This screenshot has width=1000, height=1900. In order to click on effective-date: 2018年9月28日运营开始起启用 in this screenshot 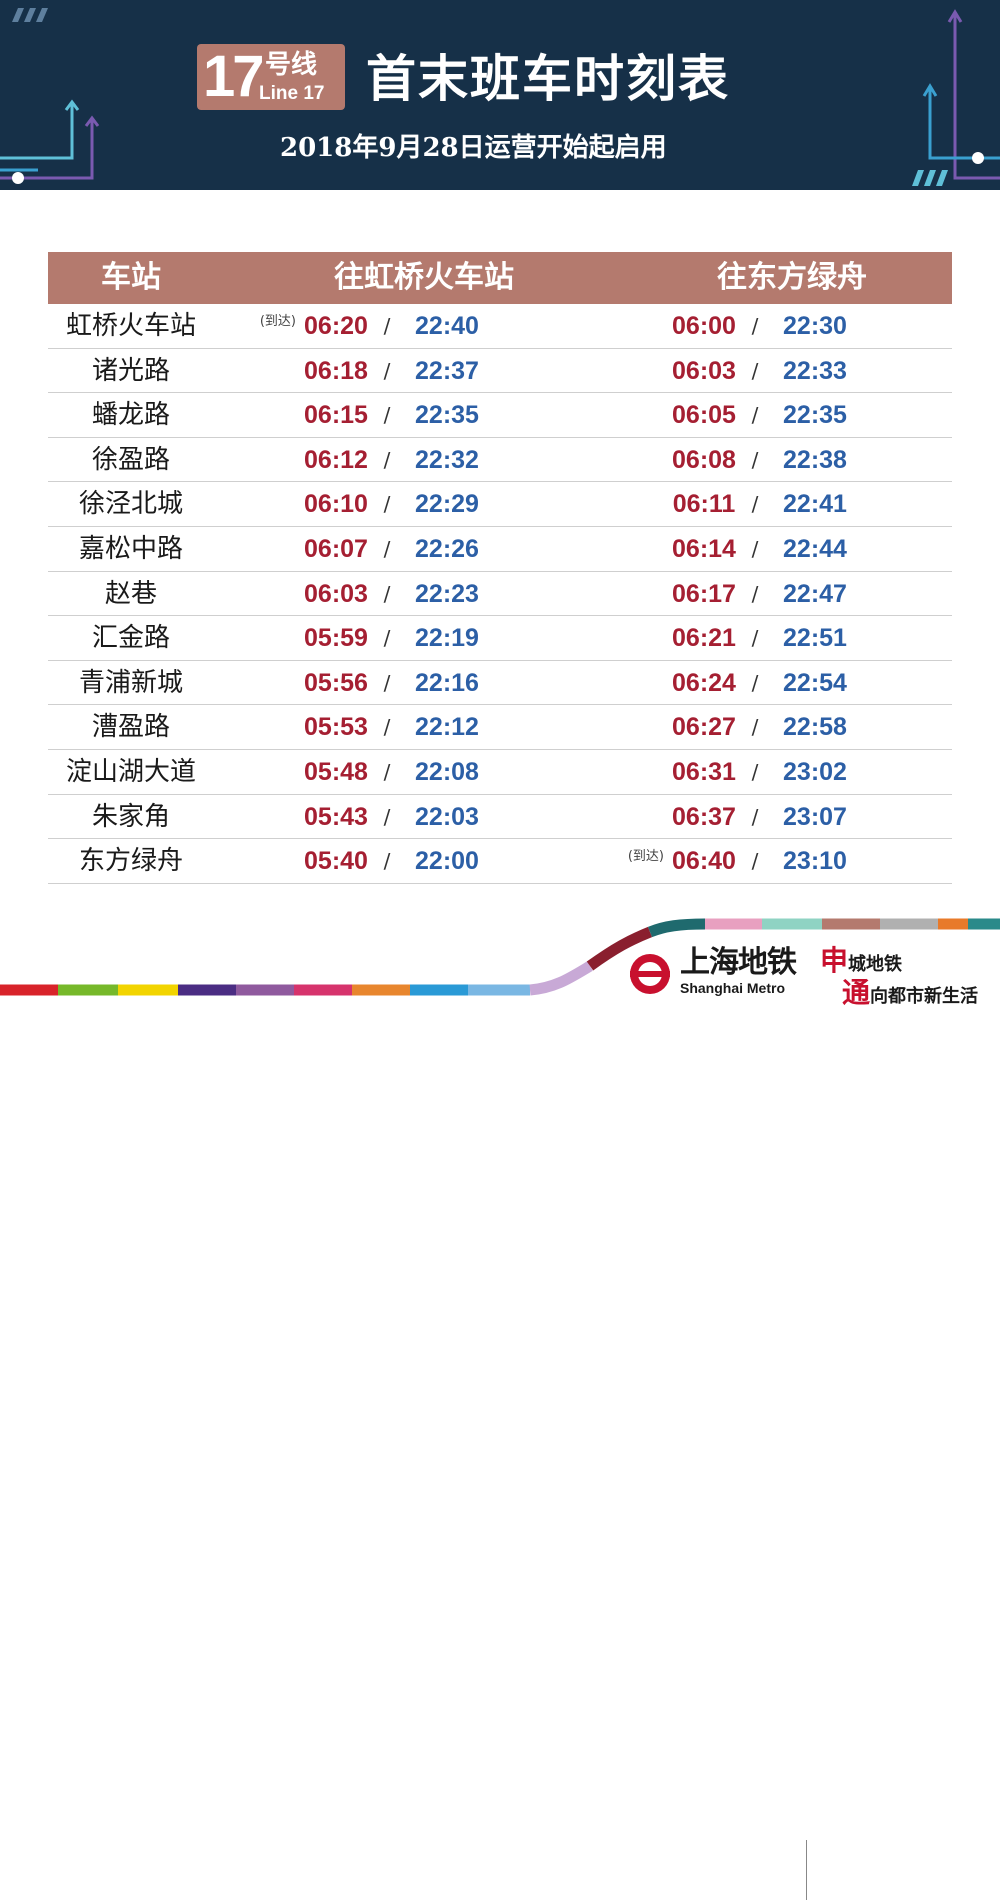, I will do `click(473, 148)`.